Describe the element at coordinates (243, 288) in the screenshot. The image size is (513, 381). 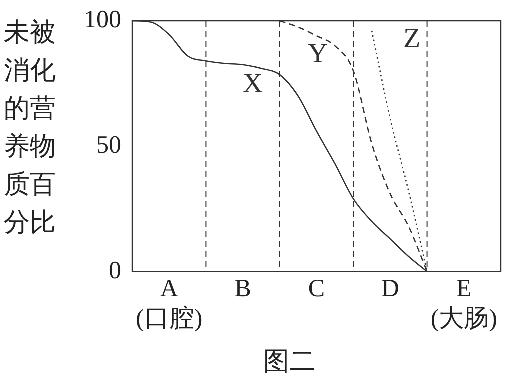
I see `x-tick-label: B` at that location.